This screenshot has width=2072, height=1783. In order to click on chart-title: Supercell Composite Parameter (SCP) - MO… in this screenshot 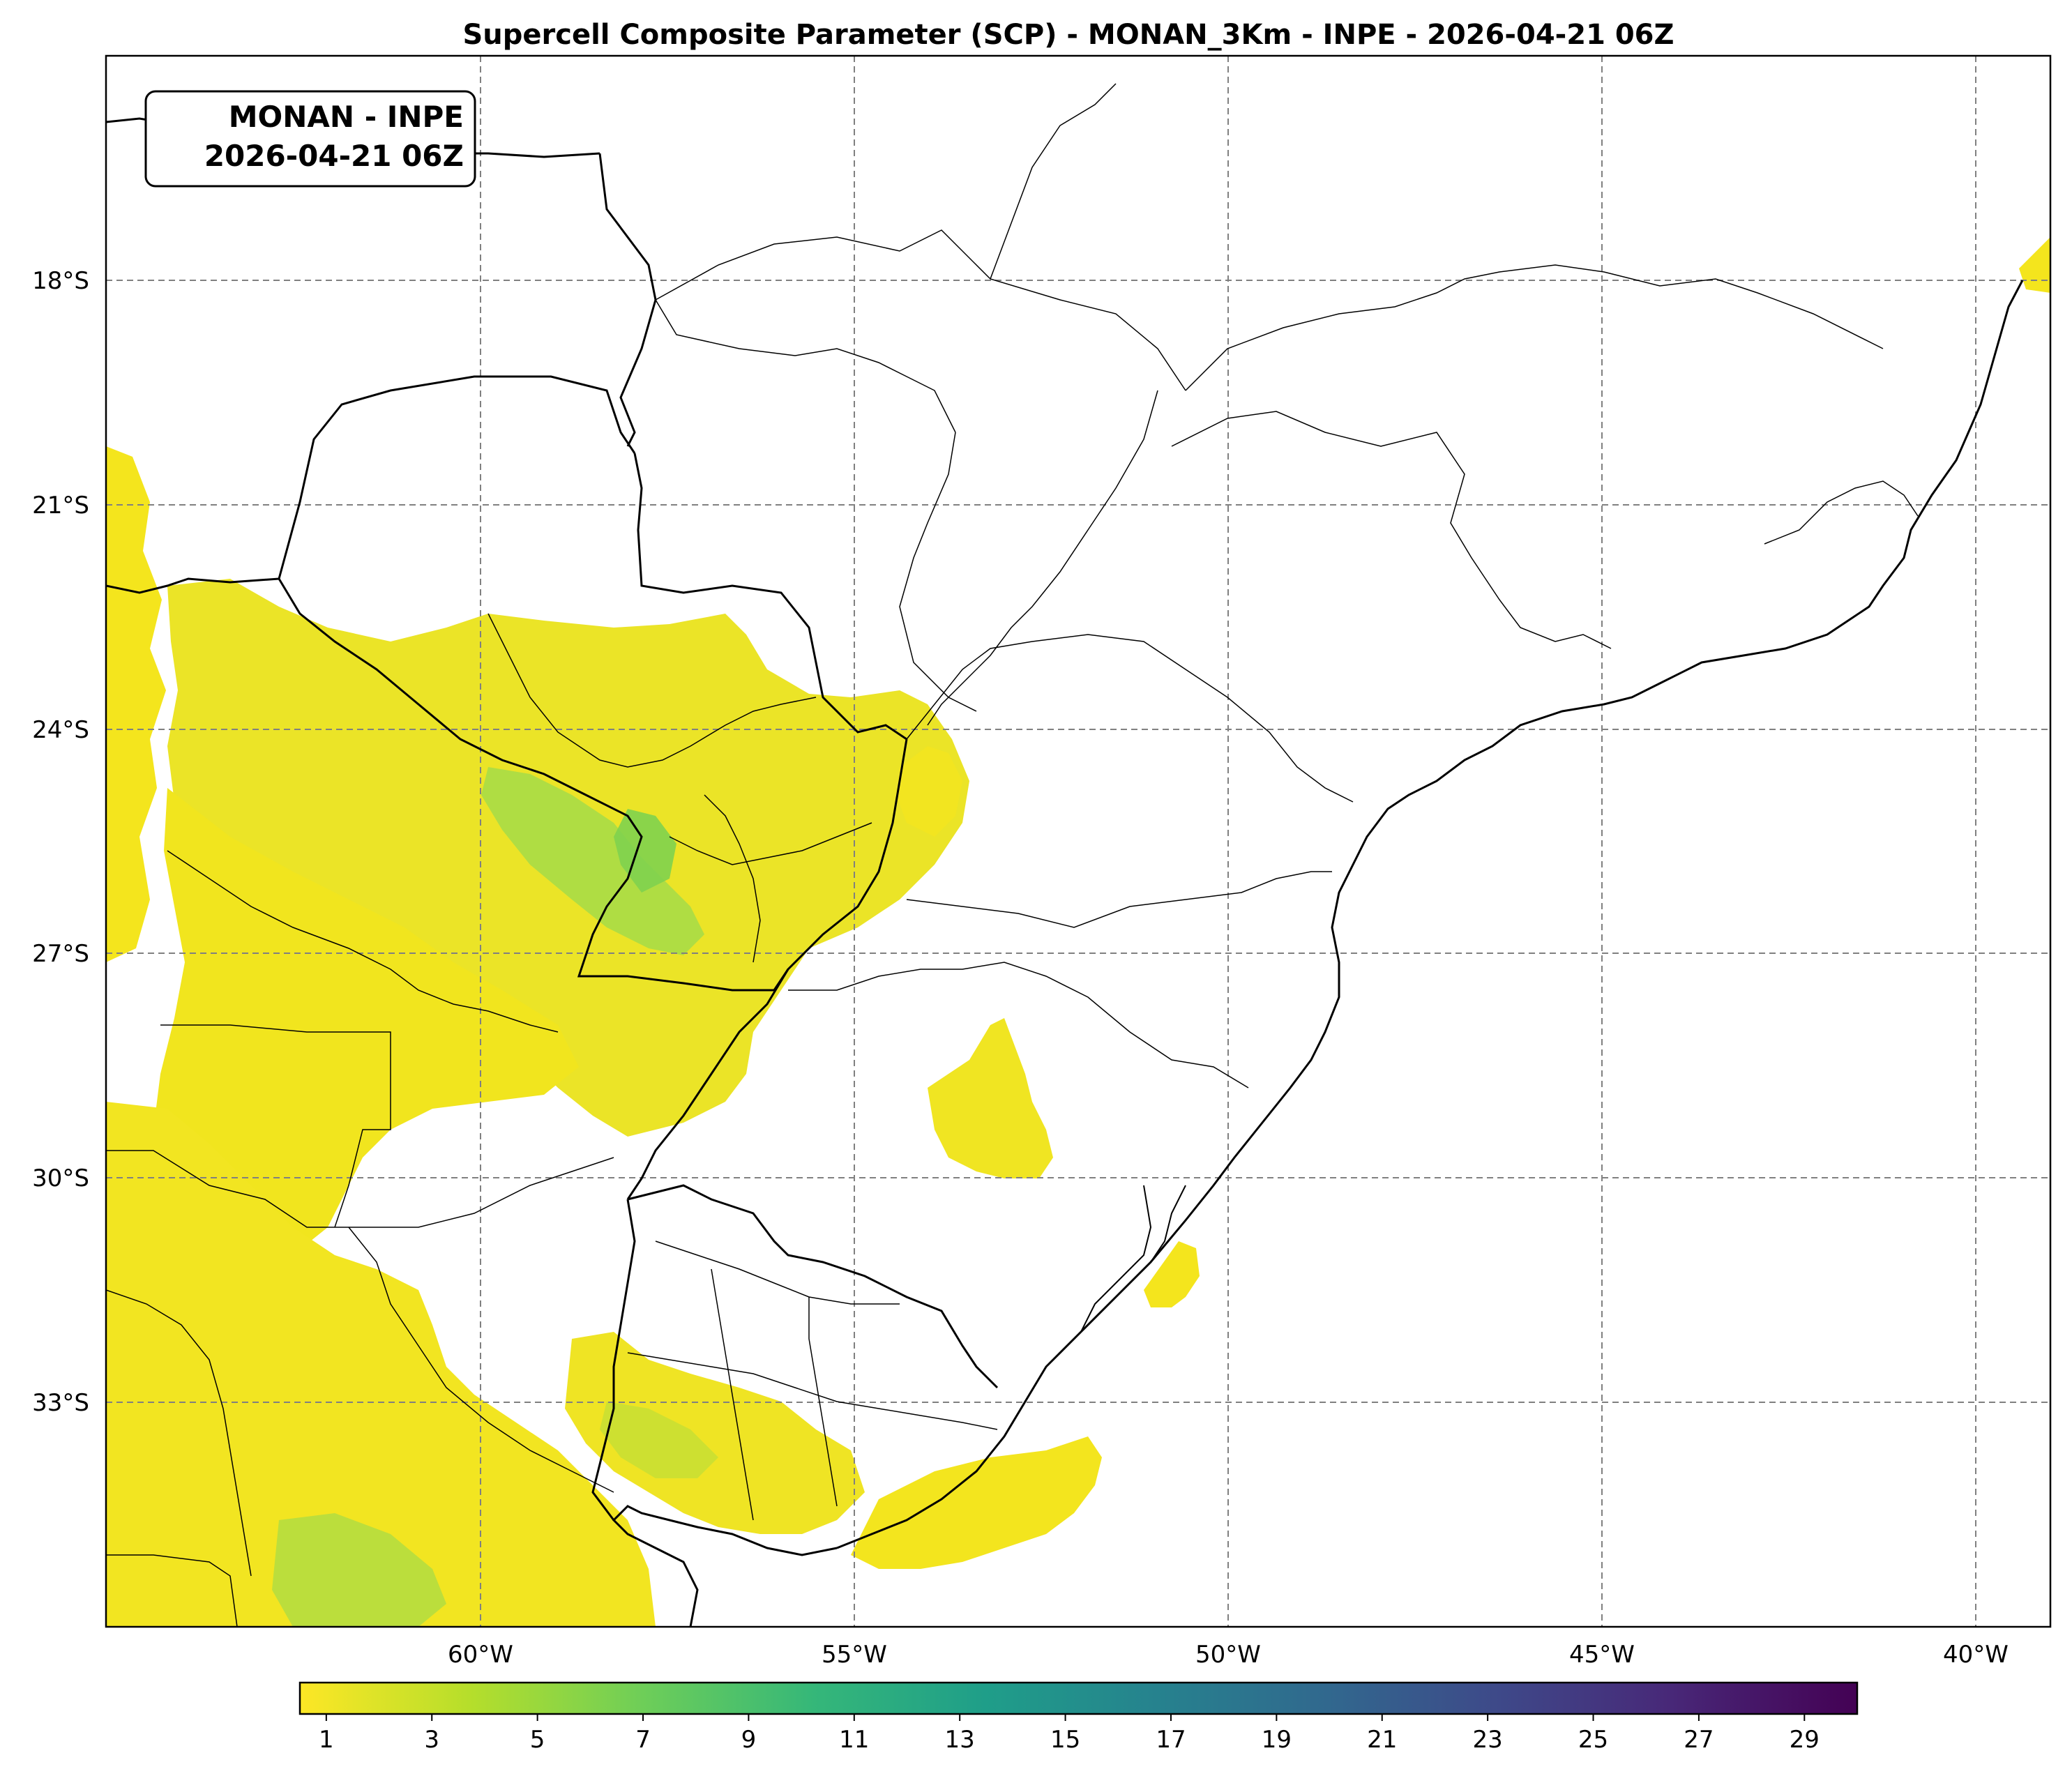, I will do `click(1068, 35)`.